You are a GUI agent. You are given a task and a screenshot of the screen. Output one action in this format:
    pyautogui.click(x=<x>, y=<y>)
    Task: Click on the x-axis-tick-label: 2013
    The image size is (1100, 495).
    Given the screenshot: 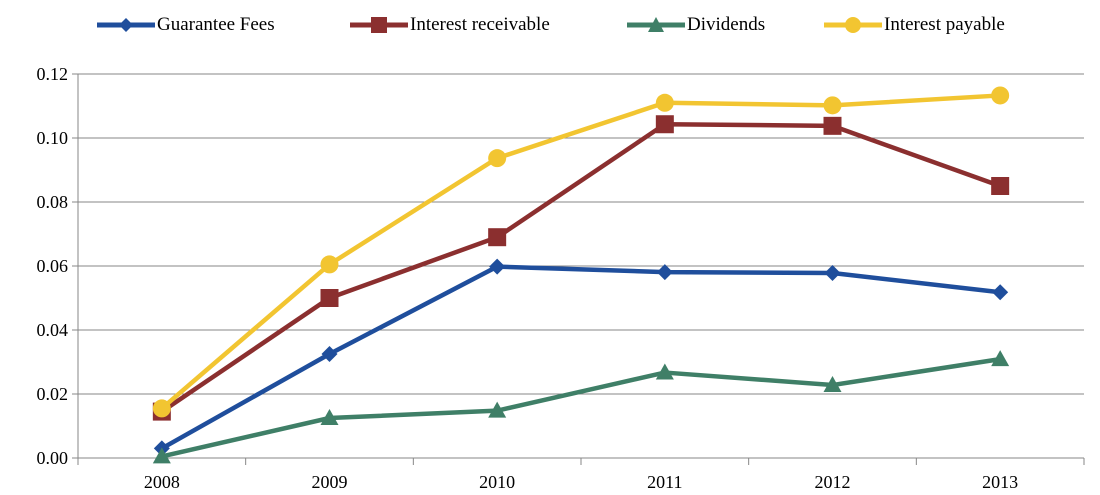 What is the action you would take?
    pyautogui.click(x=1000, y=482)
    